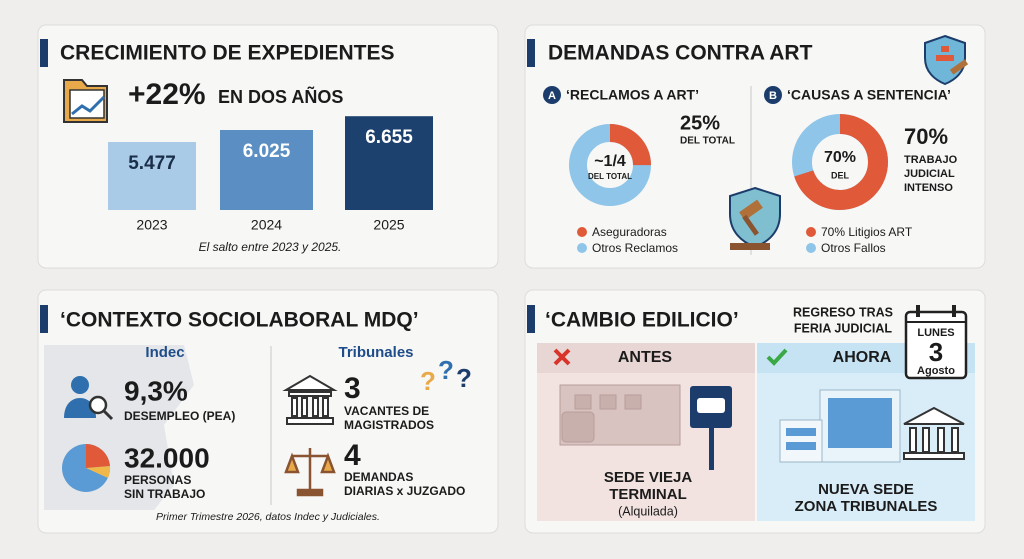  Describe the element at coordinates (552, 95) in the screenshot. I see `badge` at that location.